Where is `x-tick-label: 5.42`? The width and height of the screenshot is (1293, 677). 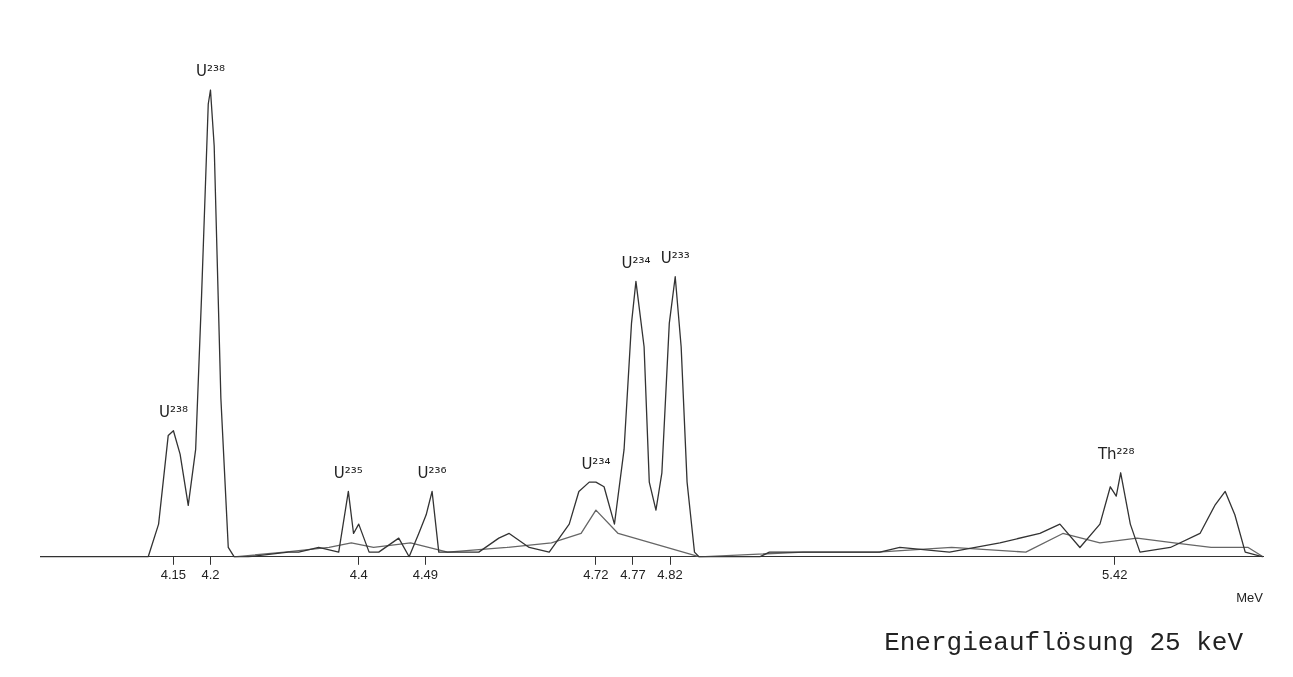
x-tick-label: 5.42 is located at coordinates (1115, 575).